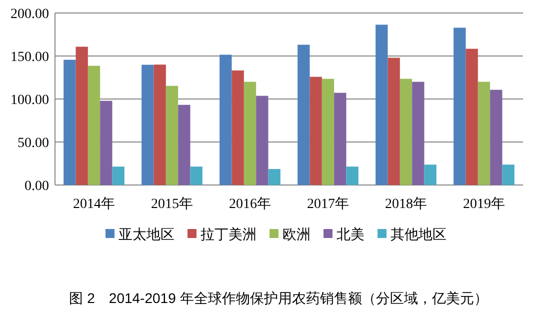 This screenshot has height=334, width=557. Describe the element at coordinates (94, 204) in the screenshot. I see `x-tick-label: 2014年` at that location.